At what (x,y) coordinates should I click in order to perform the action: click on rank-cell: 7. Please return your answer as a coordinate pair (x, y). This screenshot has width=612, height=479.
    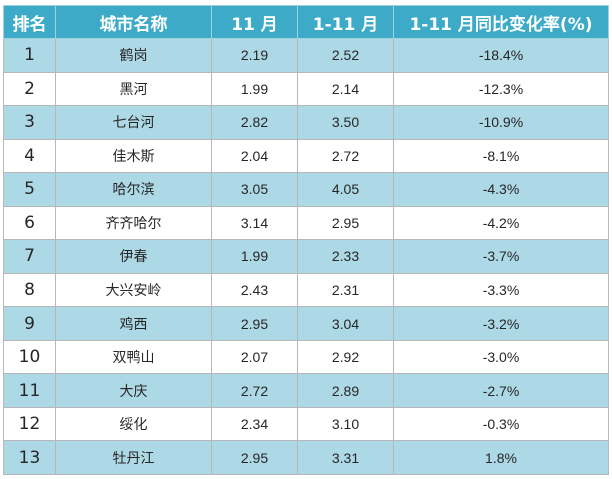
    Looking at the image, I should click on (29, 256).